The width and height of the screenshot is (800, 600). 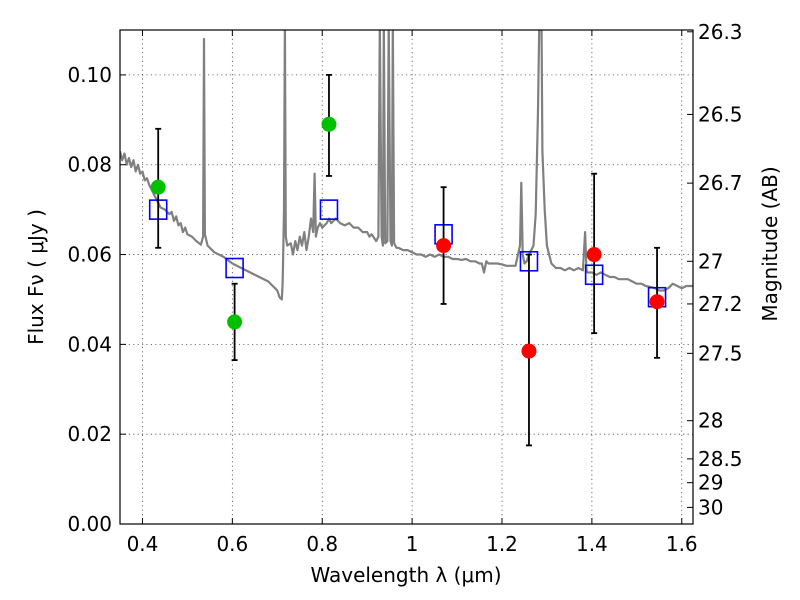 What do you see at coordinates (720, 459) in the screenshot?
I see `right-tick-label: 28.5` at bounding box center [720, 459].